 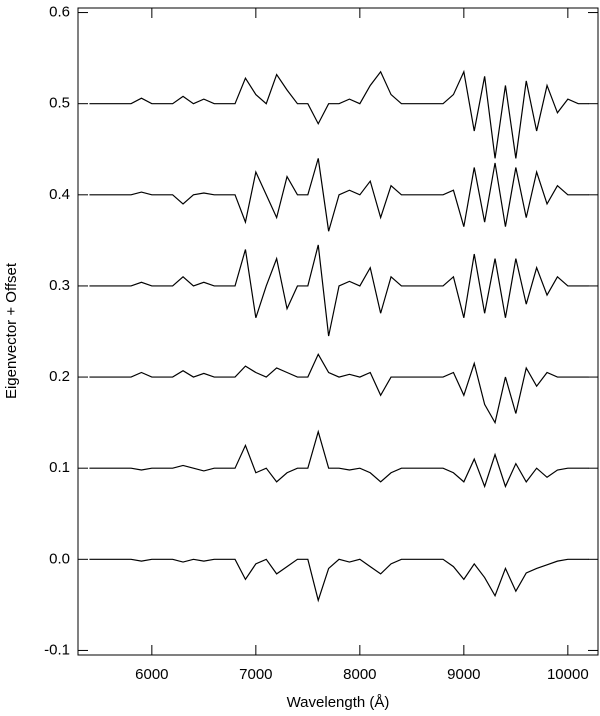 What do you see at coordinates (59, 467) in the screenshot?
I see `y-tick-label: 0.1` at bounding box center [59, 467].